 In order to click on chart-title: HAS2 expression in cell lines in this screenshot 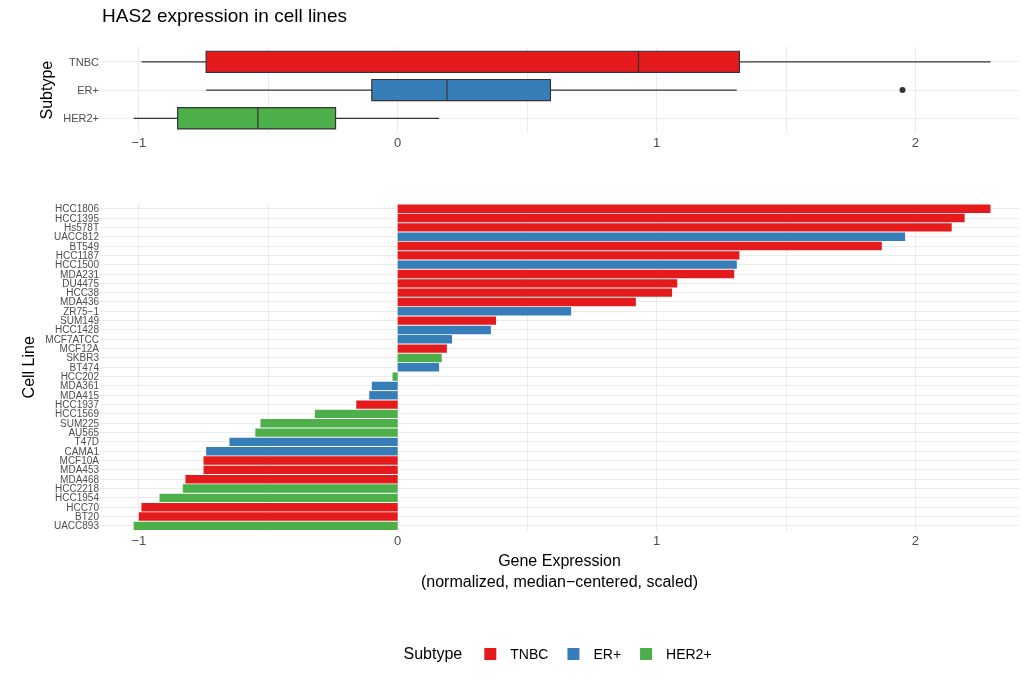, I will do `click(225, 15)`.